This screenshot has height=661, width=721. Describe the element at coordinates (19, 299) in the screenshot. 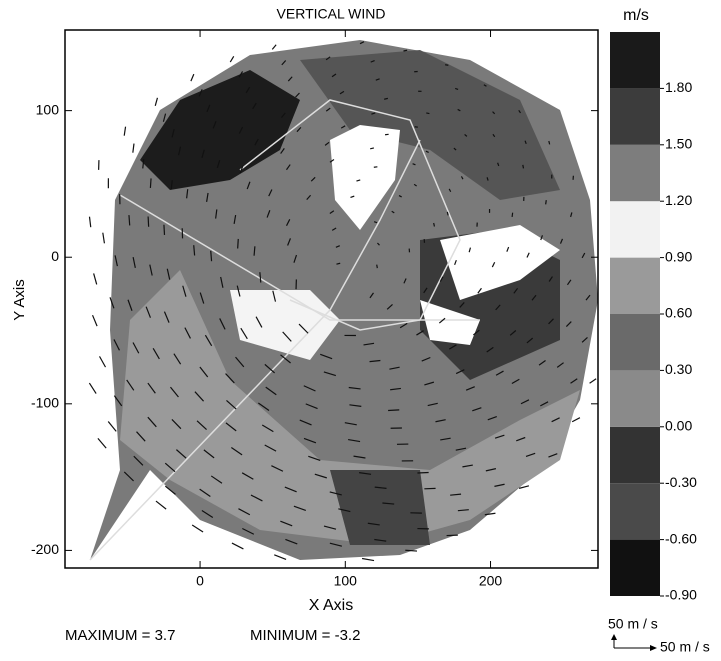

I see `y-axis-label: Y Axis` at that location.